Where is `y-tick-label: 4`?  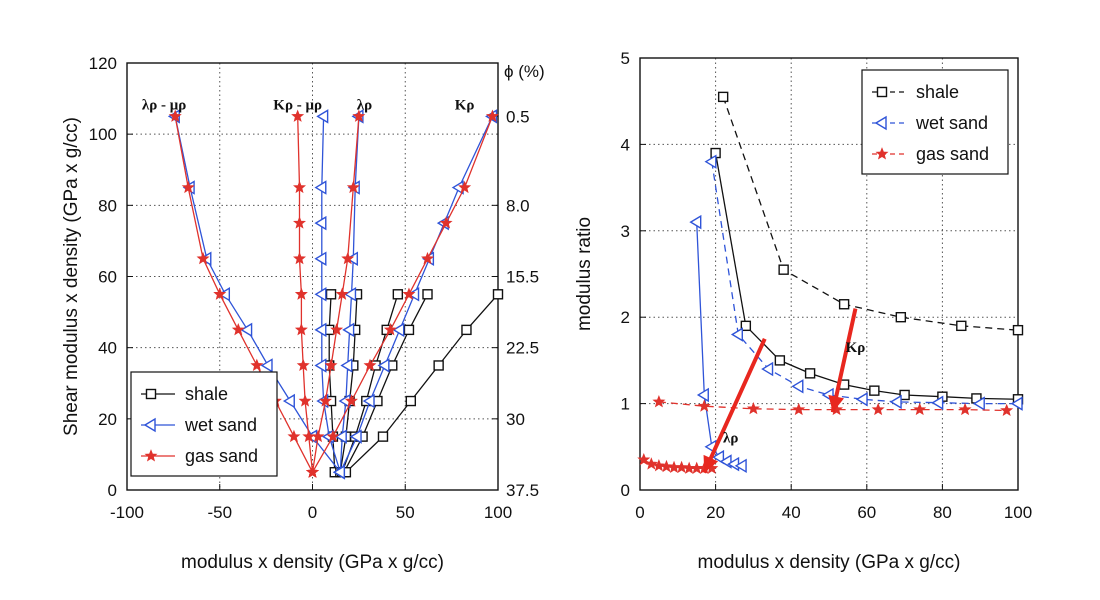
y-tick-label: 4 is located at coordinates (625, 144).